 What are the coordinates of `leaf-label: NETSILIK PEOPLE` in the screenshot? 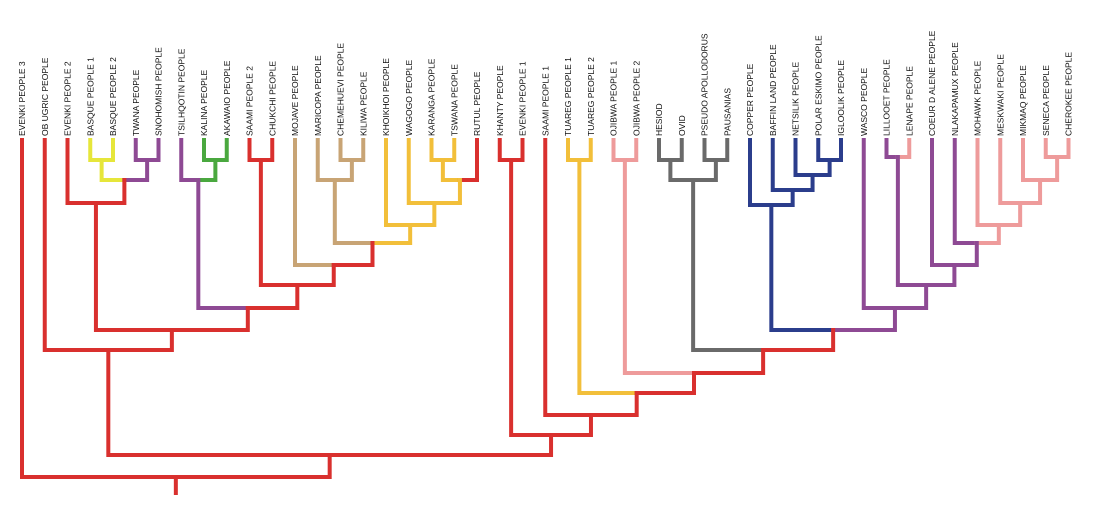 It's located at (796, 99).